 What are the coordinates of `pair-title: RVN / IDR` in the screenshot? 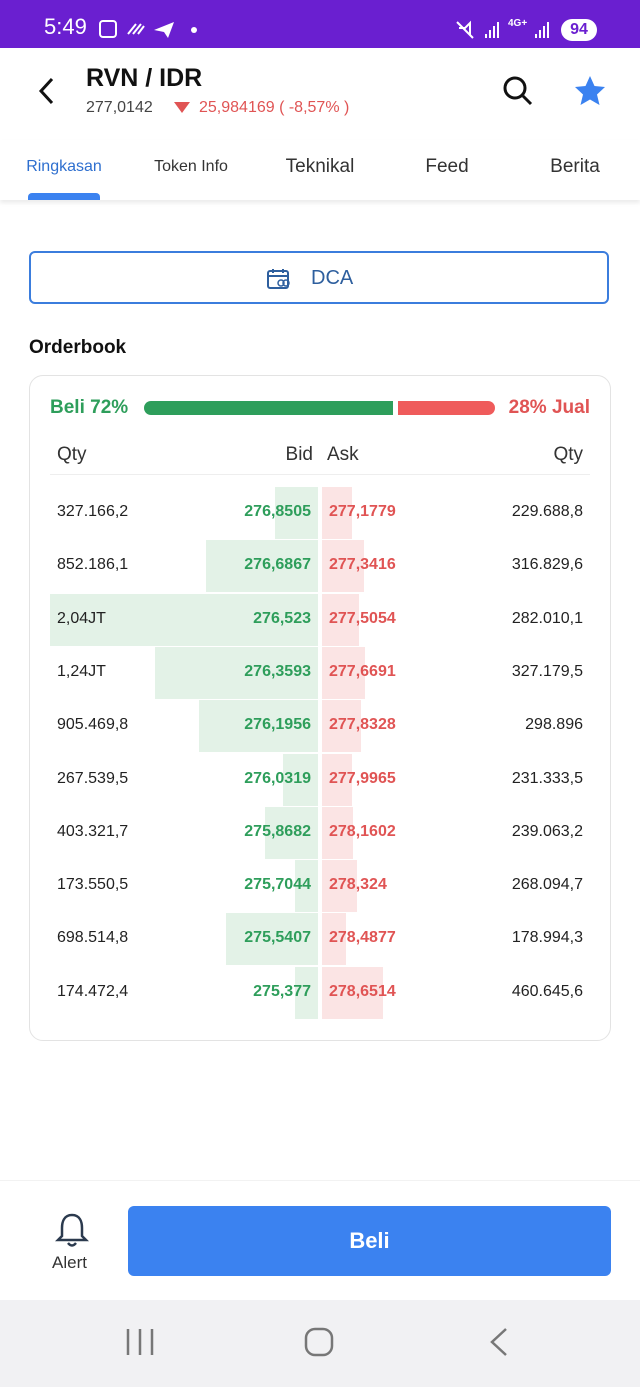 It's located at (144, 78).